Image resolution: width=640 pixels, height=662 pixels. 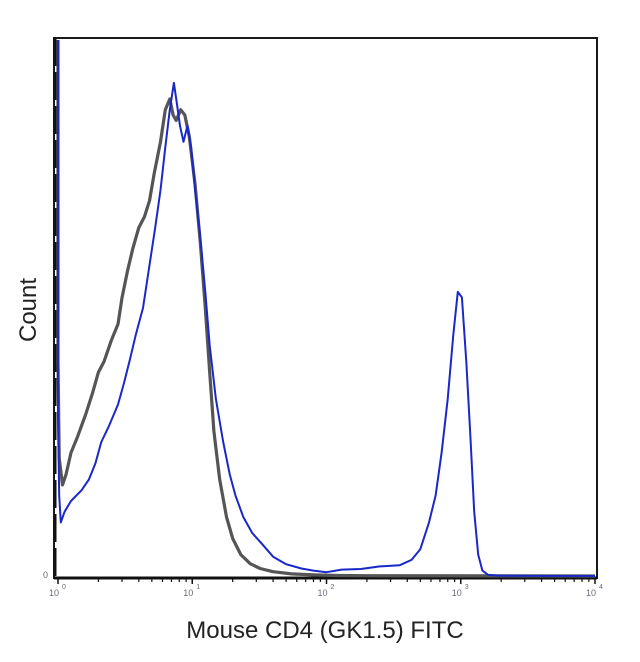 I want to click on y-tick-label: 0, so click(x=45, y=575).